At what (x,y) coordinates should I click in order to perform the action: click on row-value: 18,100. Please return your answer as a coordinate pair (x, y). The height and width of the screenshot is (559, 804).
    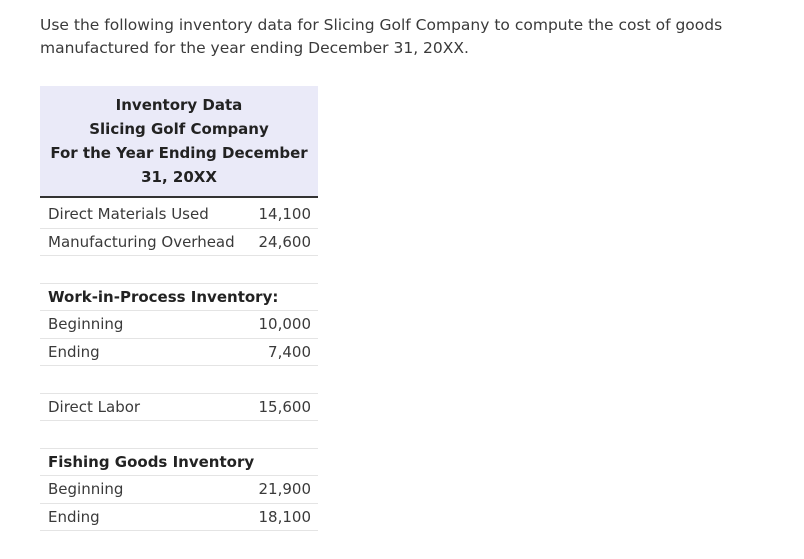
    Looking at the image, I should click on (283, 517).